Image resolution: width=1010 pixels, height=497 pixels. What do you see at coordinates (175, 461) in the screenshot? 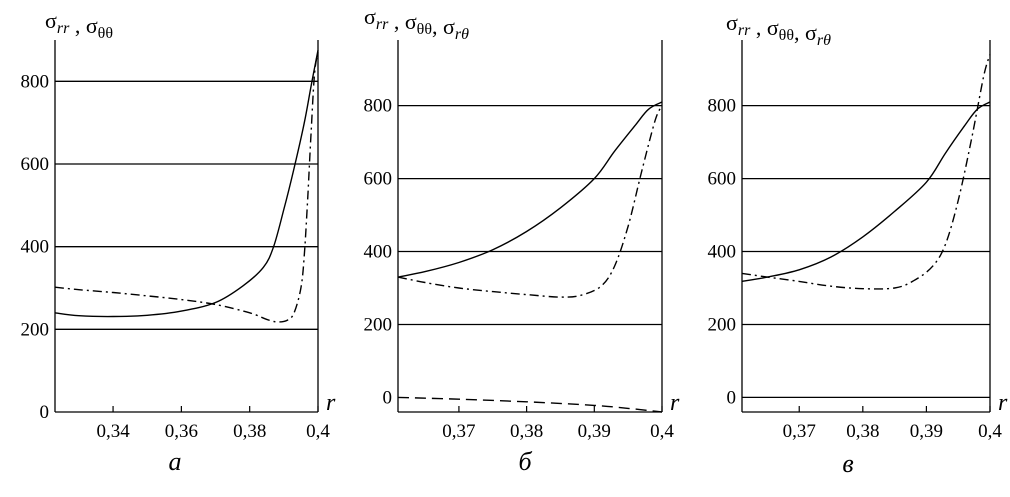
I see `panel-caption: а` at bounding box center [175, 461].